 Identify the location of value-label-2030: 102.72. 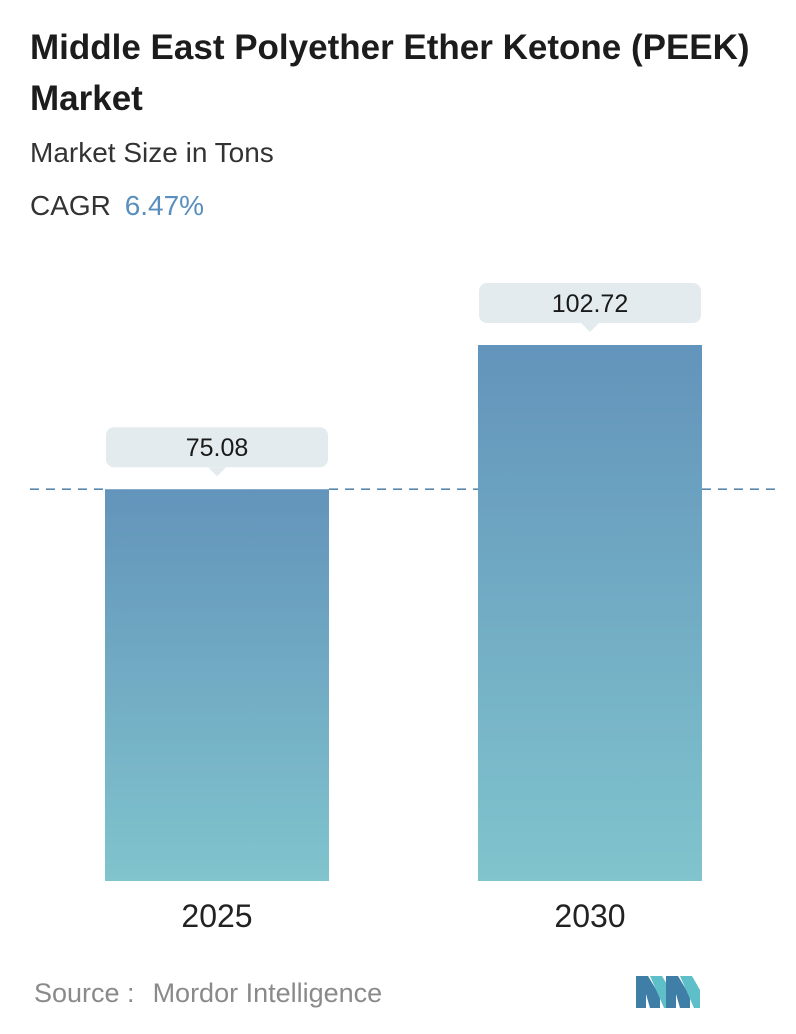
(590, 307).